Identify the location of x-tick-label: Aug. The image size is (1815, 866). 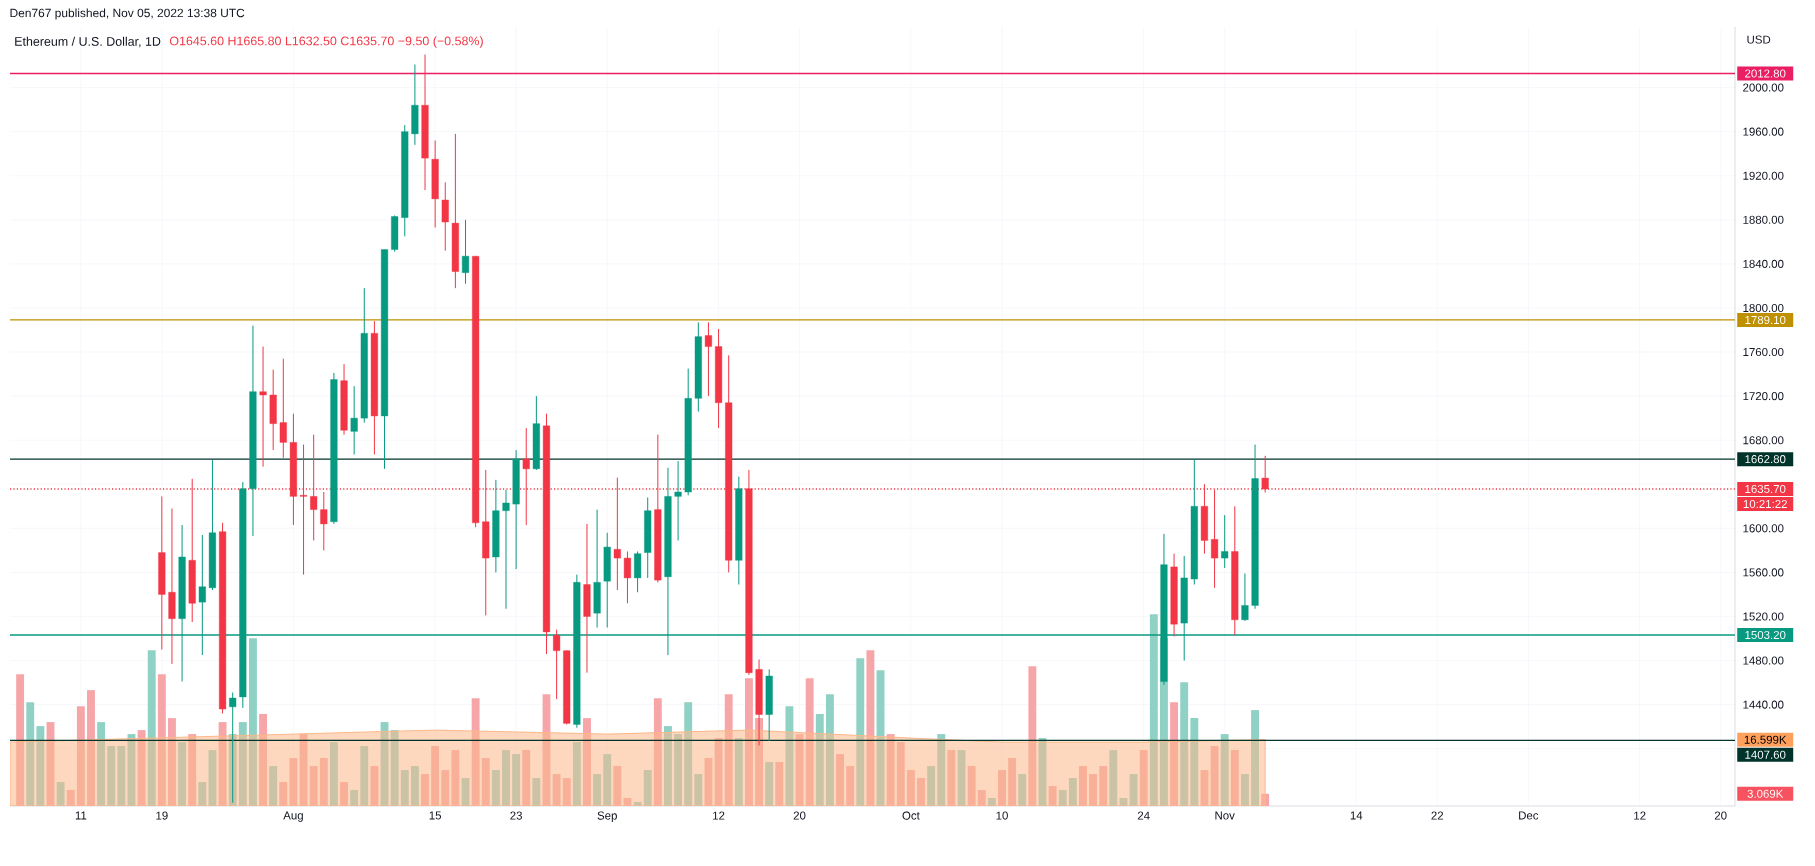
(293, 816).